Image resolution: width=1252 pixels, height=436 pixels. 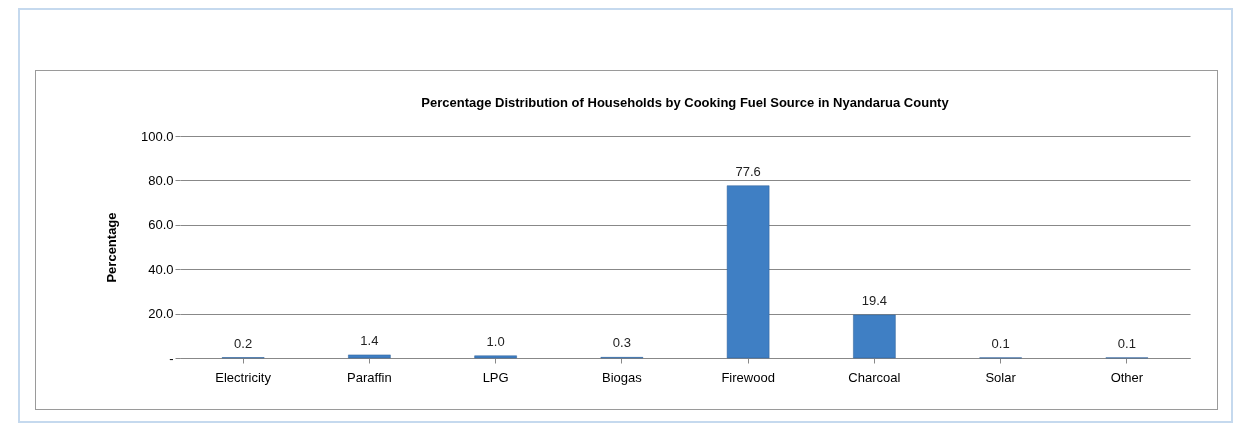 What do you see at coordinates (748, 171) in the screenshot?
I see `data-label: 77.6` at bounding box center [748, 171].